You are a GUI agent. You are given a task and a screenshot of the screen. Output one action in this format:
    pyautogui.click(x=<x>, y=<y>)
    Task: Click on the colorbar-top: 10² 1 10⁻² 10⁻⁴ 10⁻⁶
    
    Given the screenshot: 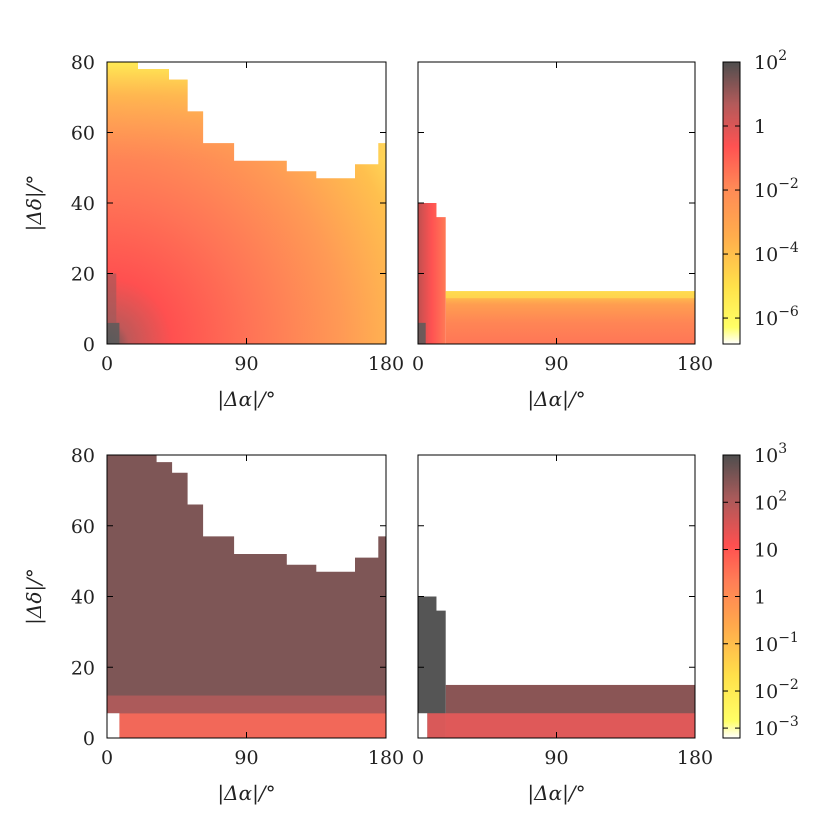 What is the action you would take?
    pyautogui.click(x=760, y=196)
    